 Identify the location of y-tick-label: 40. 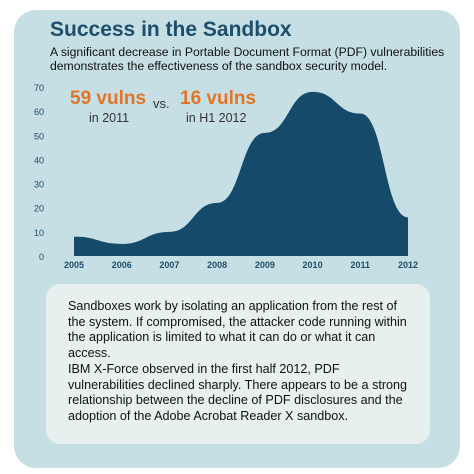
(39, 160).